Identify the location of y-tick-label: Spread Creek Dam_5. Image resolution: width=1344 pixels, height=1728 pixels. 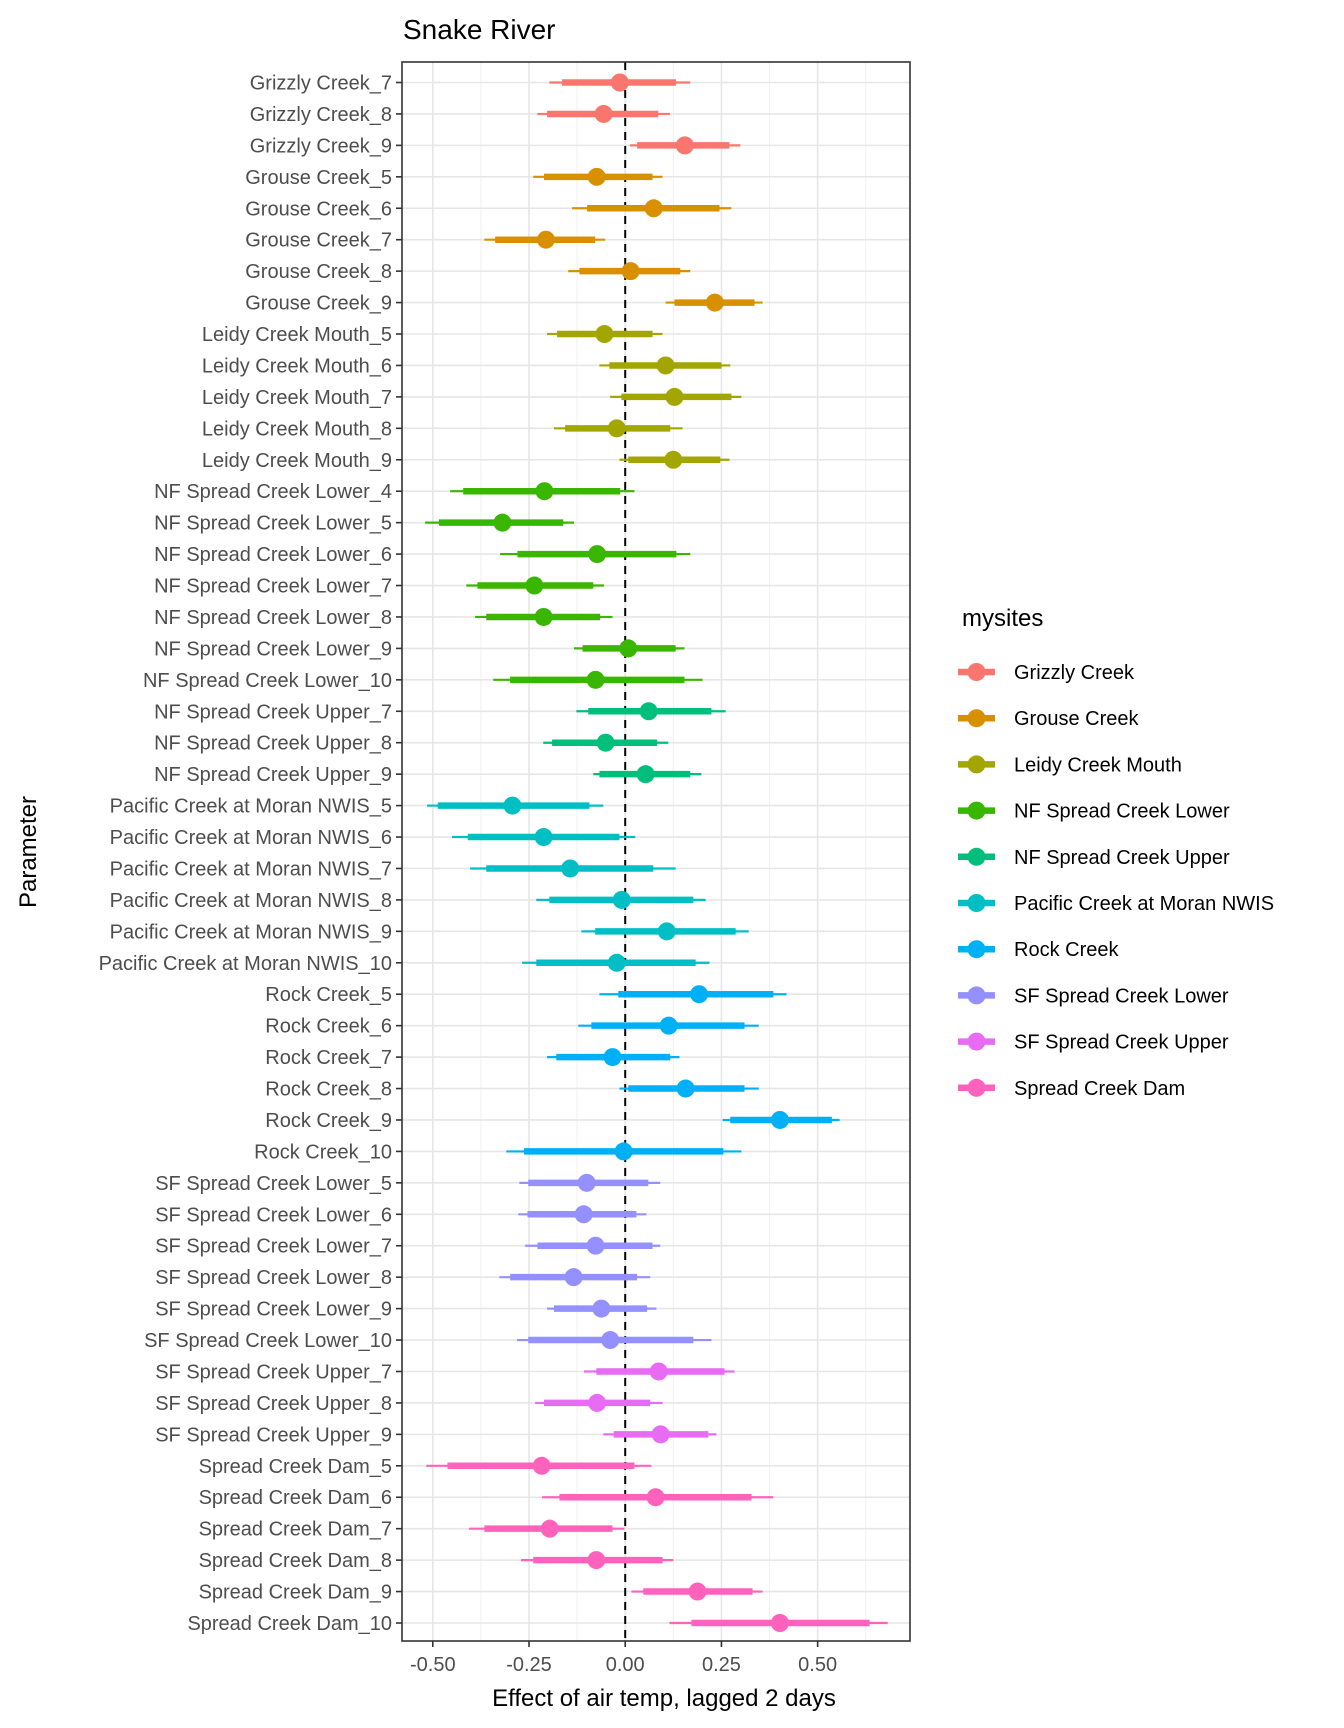
(295, 1467).